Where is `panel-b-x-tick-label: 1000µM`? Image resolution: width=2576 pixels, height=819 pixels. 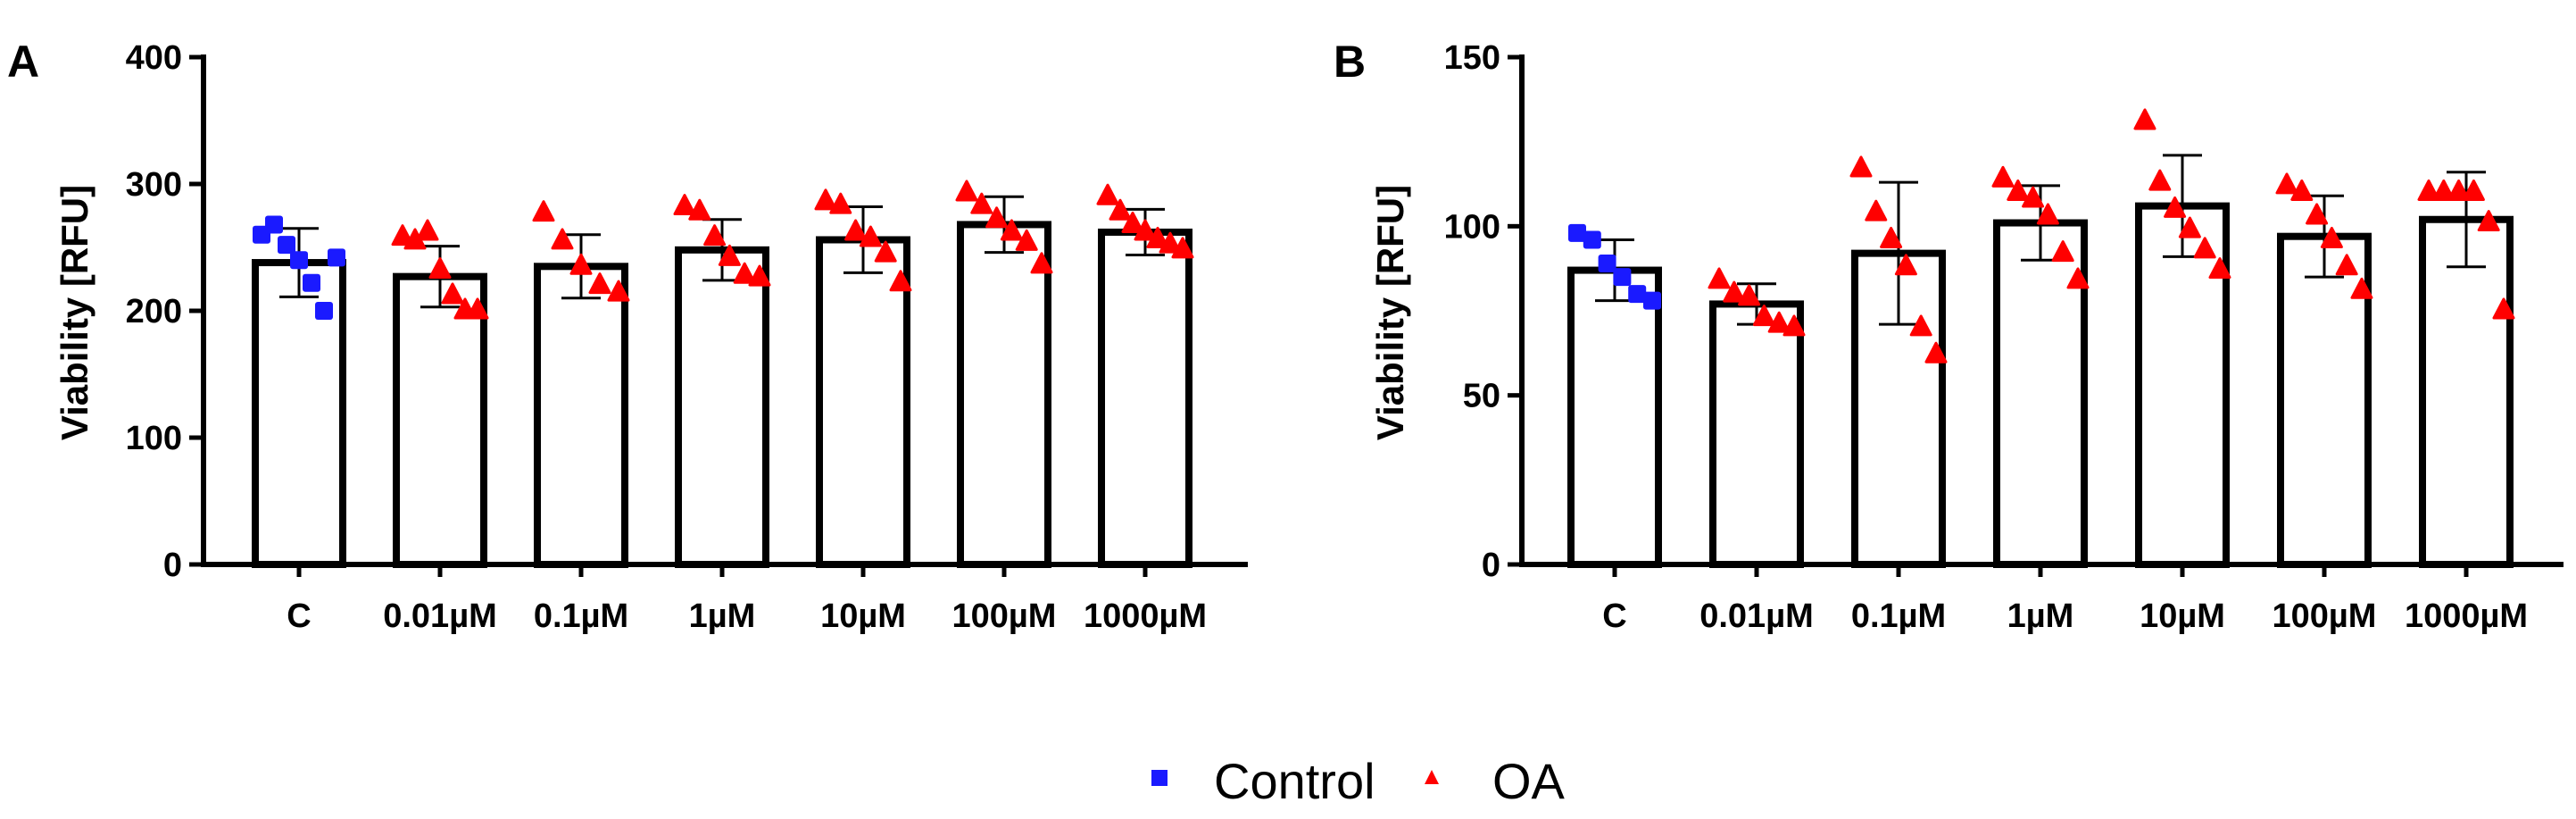
panel-b-x-tick-label: 1000µM is located at coordinates (2466, 617).